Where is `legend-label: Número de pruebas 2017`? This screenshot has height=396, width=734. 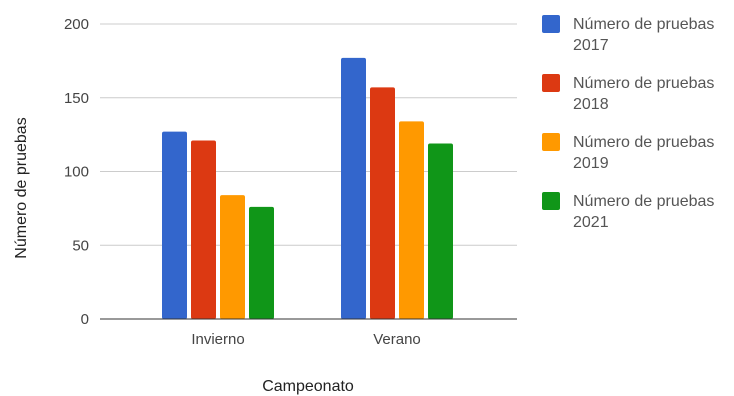
legend-label: Número de pruebas 2017 is located at coordinates (644, 35).